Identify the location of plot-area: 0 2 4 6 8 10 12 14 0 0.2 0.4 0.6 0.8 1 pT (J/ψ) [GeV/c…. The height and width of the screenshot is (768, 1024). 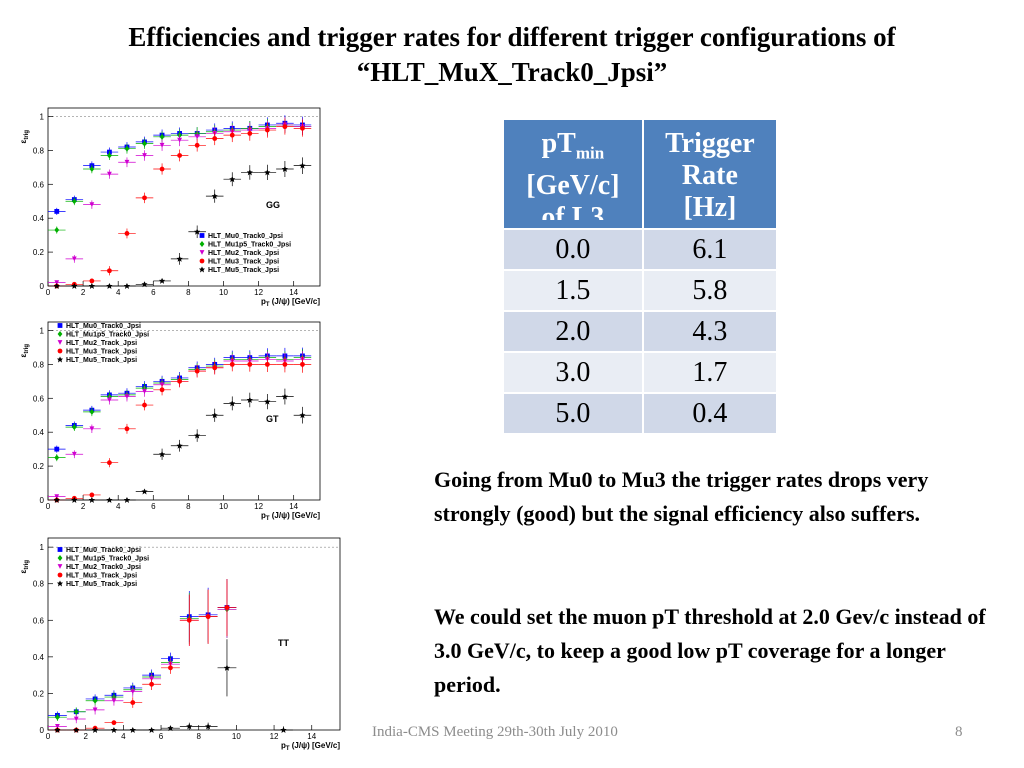
(170, 206).